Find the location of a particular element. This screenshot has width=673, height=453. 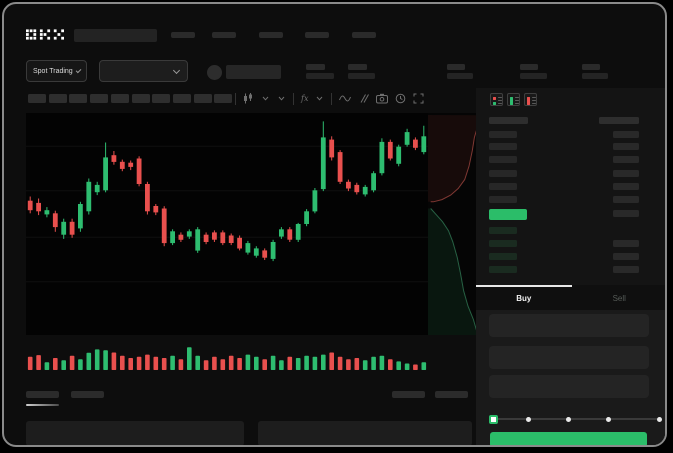

tab-buy: Buy is located at coordinates (524, 297).